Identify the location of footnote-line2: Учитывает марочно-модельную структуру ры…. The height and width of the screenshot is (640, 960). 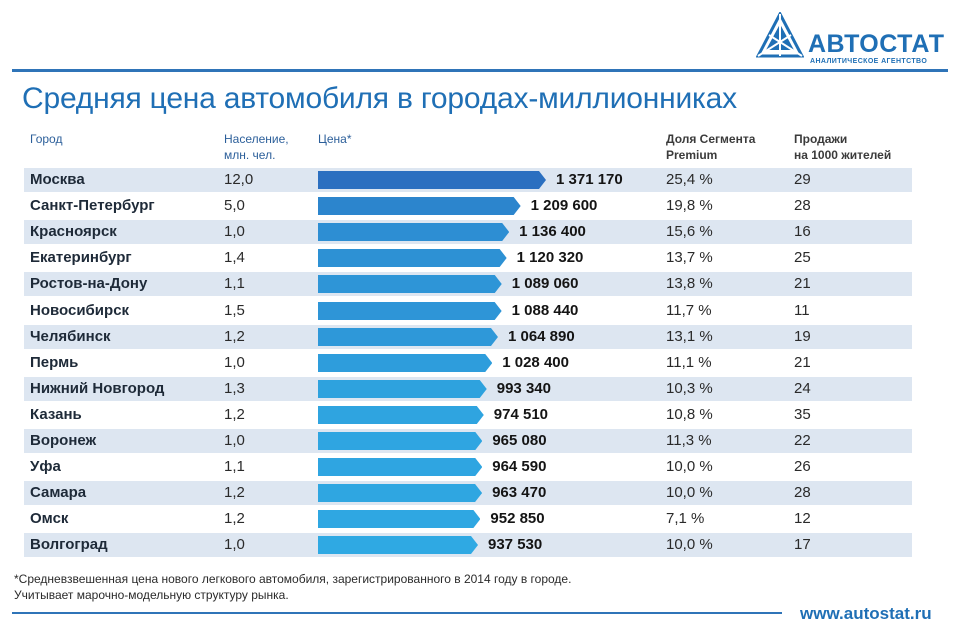
(151, 595).